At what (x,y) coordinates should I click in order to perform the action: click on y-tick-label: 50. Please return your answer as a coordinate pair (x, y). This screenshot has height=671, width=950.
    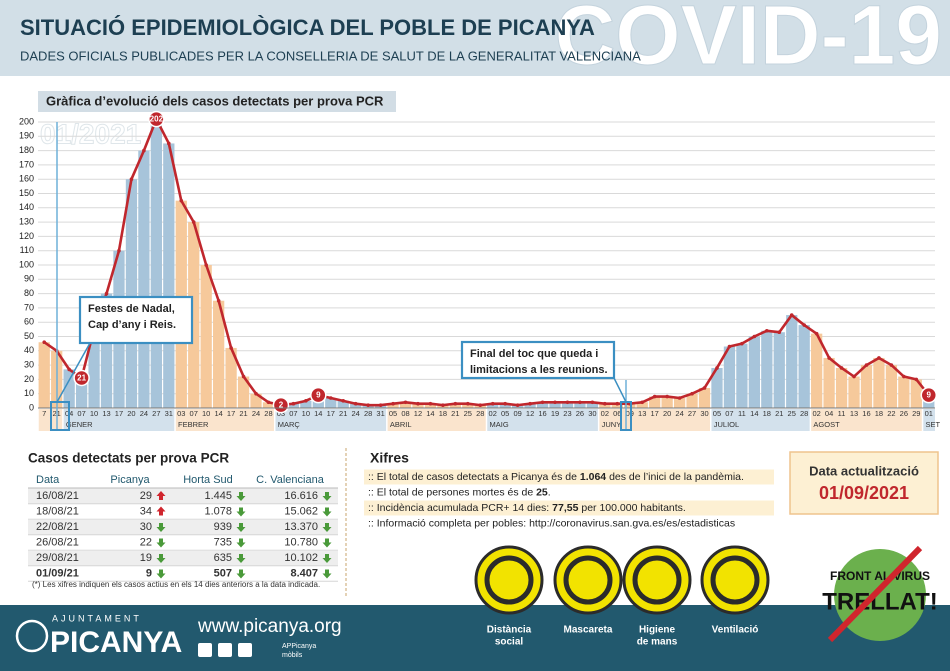
    Looking at the image, I should click on (29, 336).